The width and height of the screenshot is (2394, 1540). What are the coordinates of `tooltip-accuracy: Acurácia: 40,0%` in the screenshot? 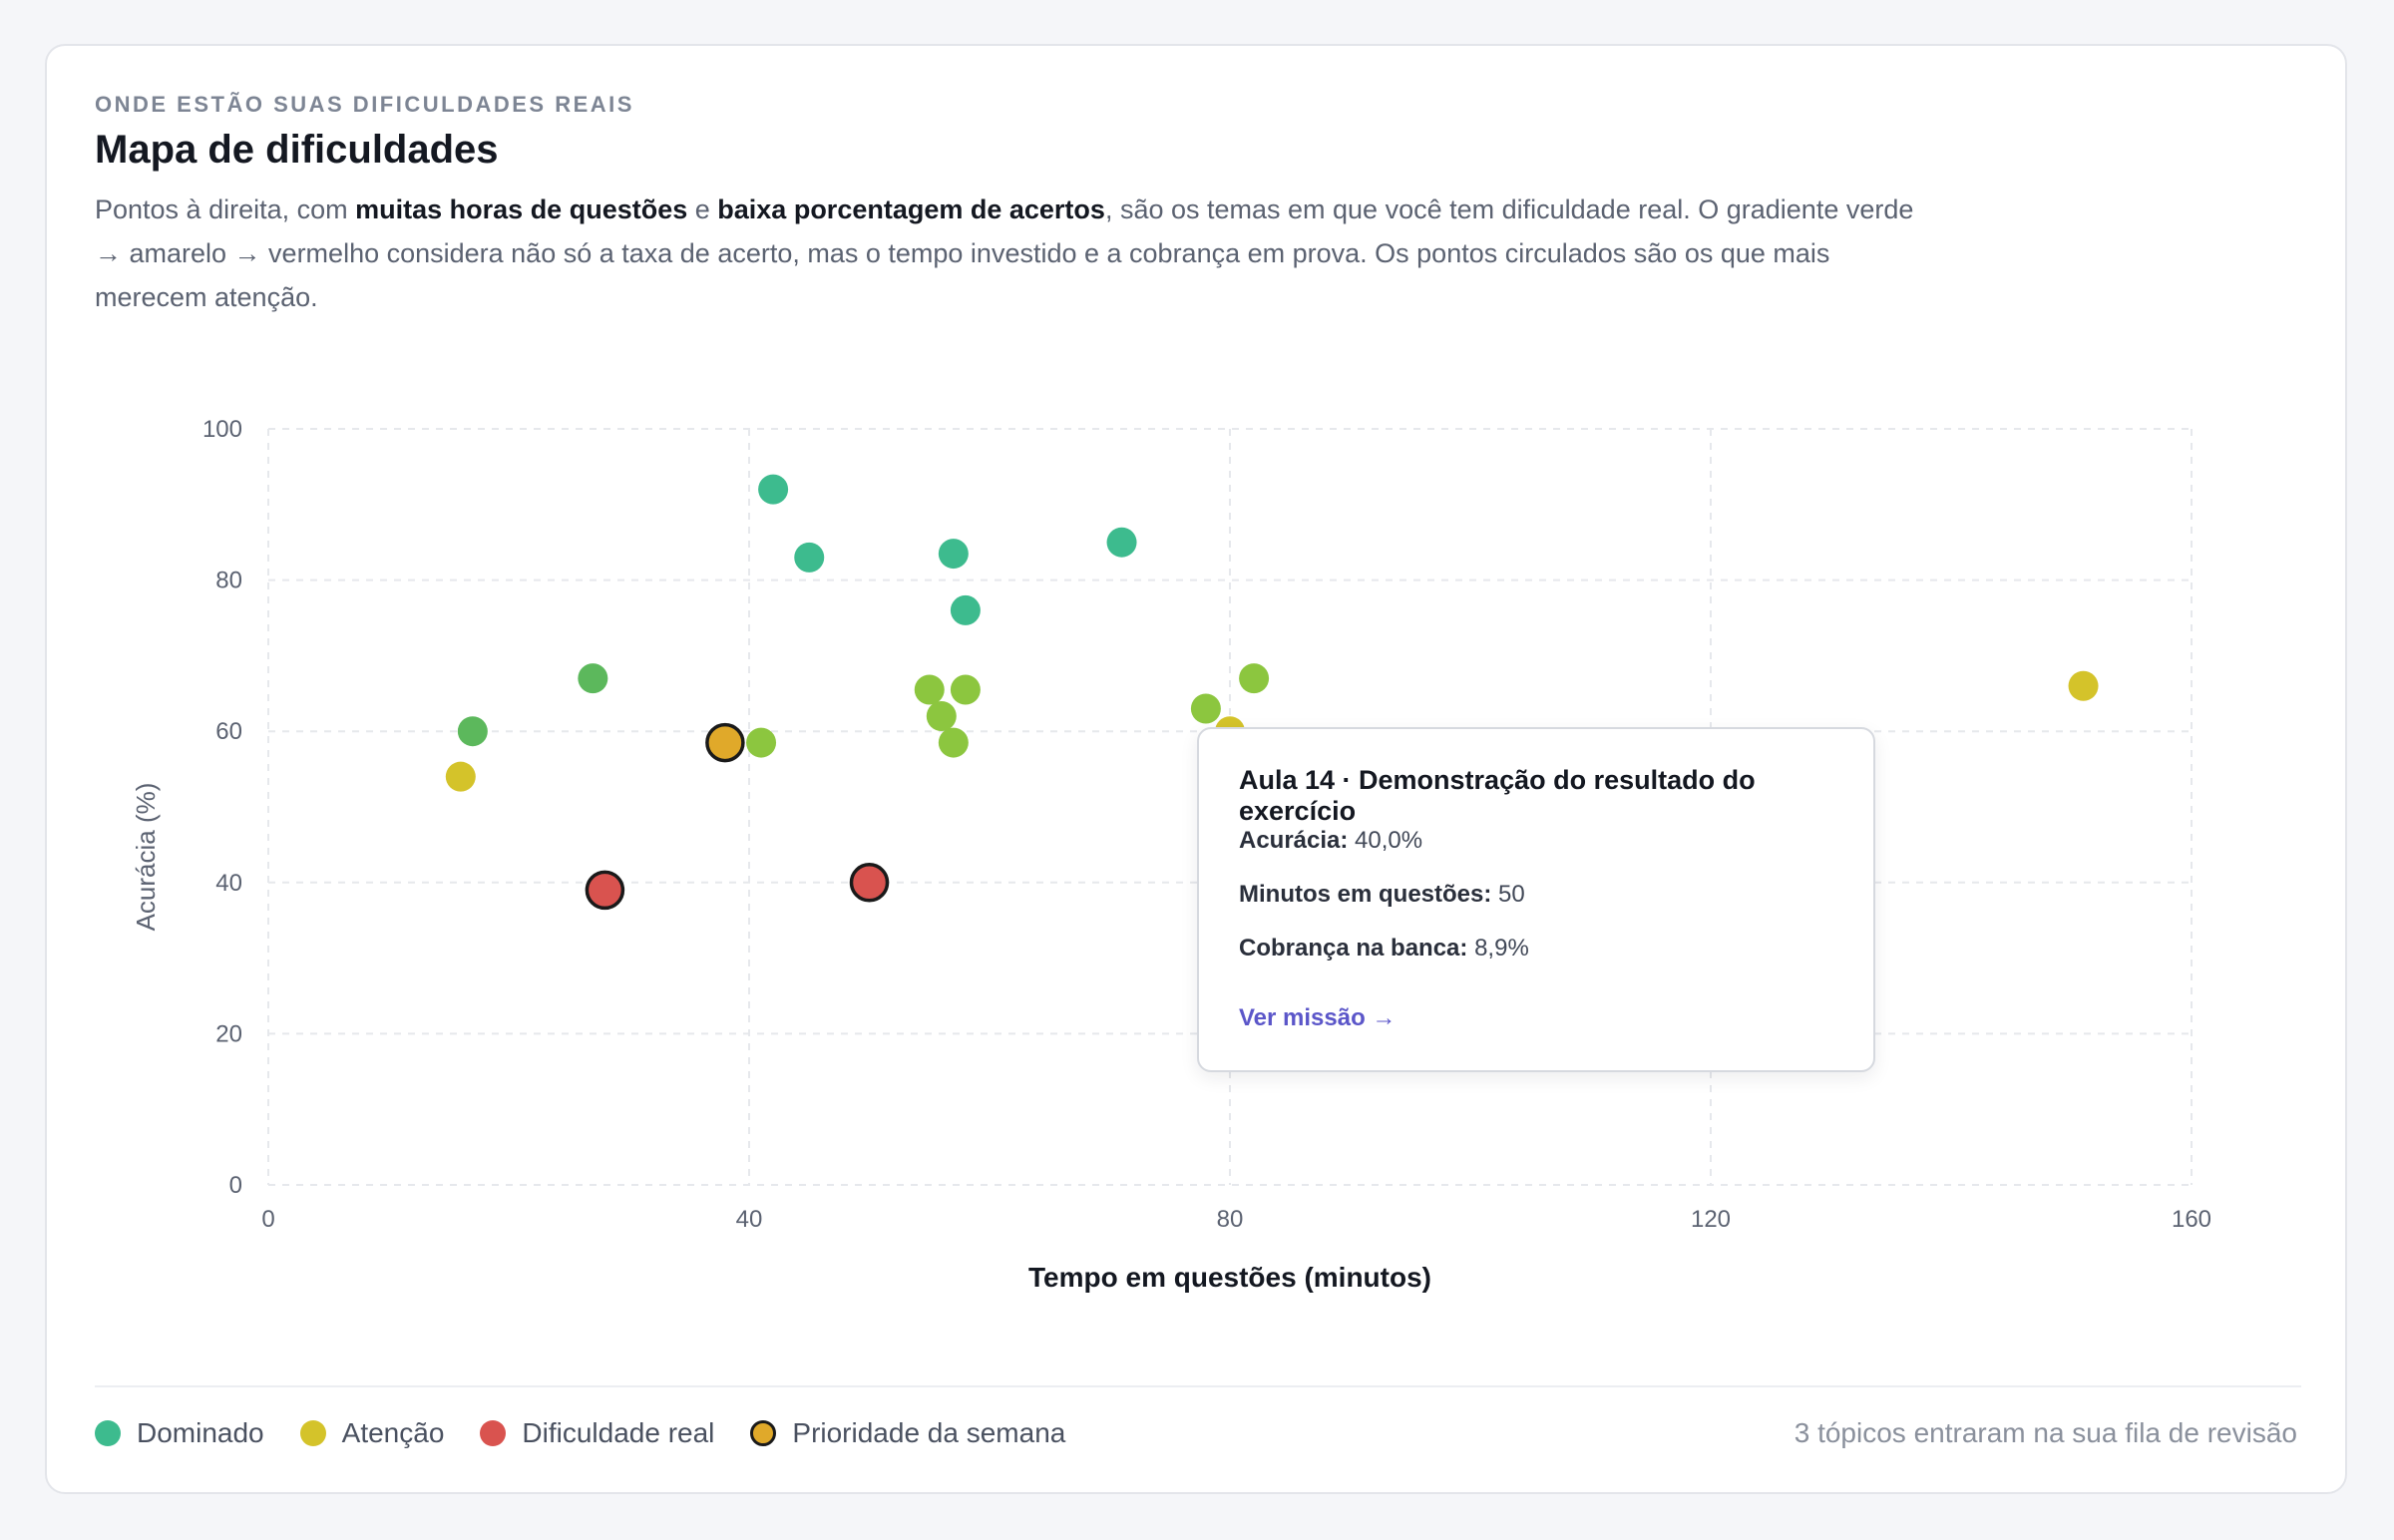 It's located at (1330, 841).